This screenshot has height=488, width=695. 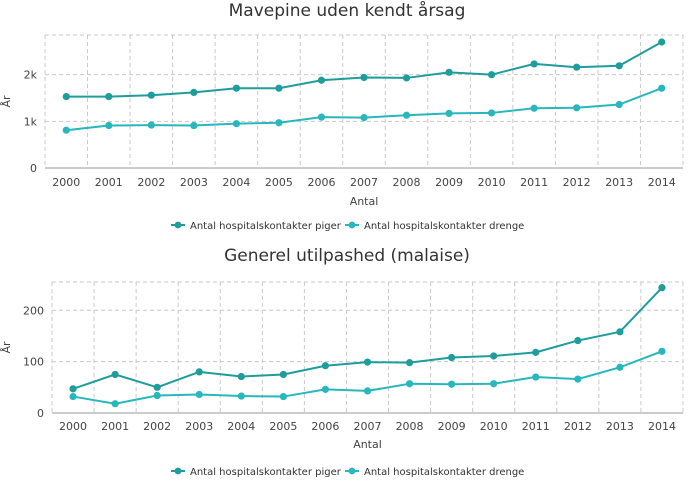 I want to click on chart-title: Generel utilpashed (malaise), so click(x=347, y=256).